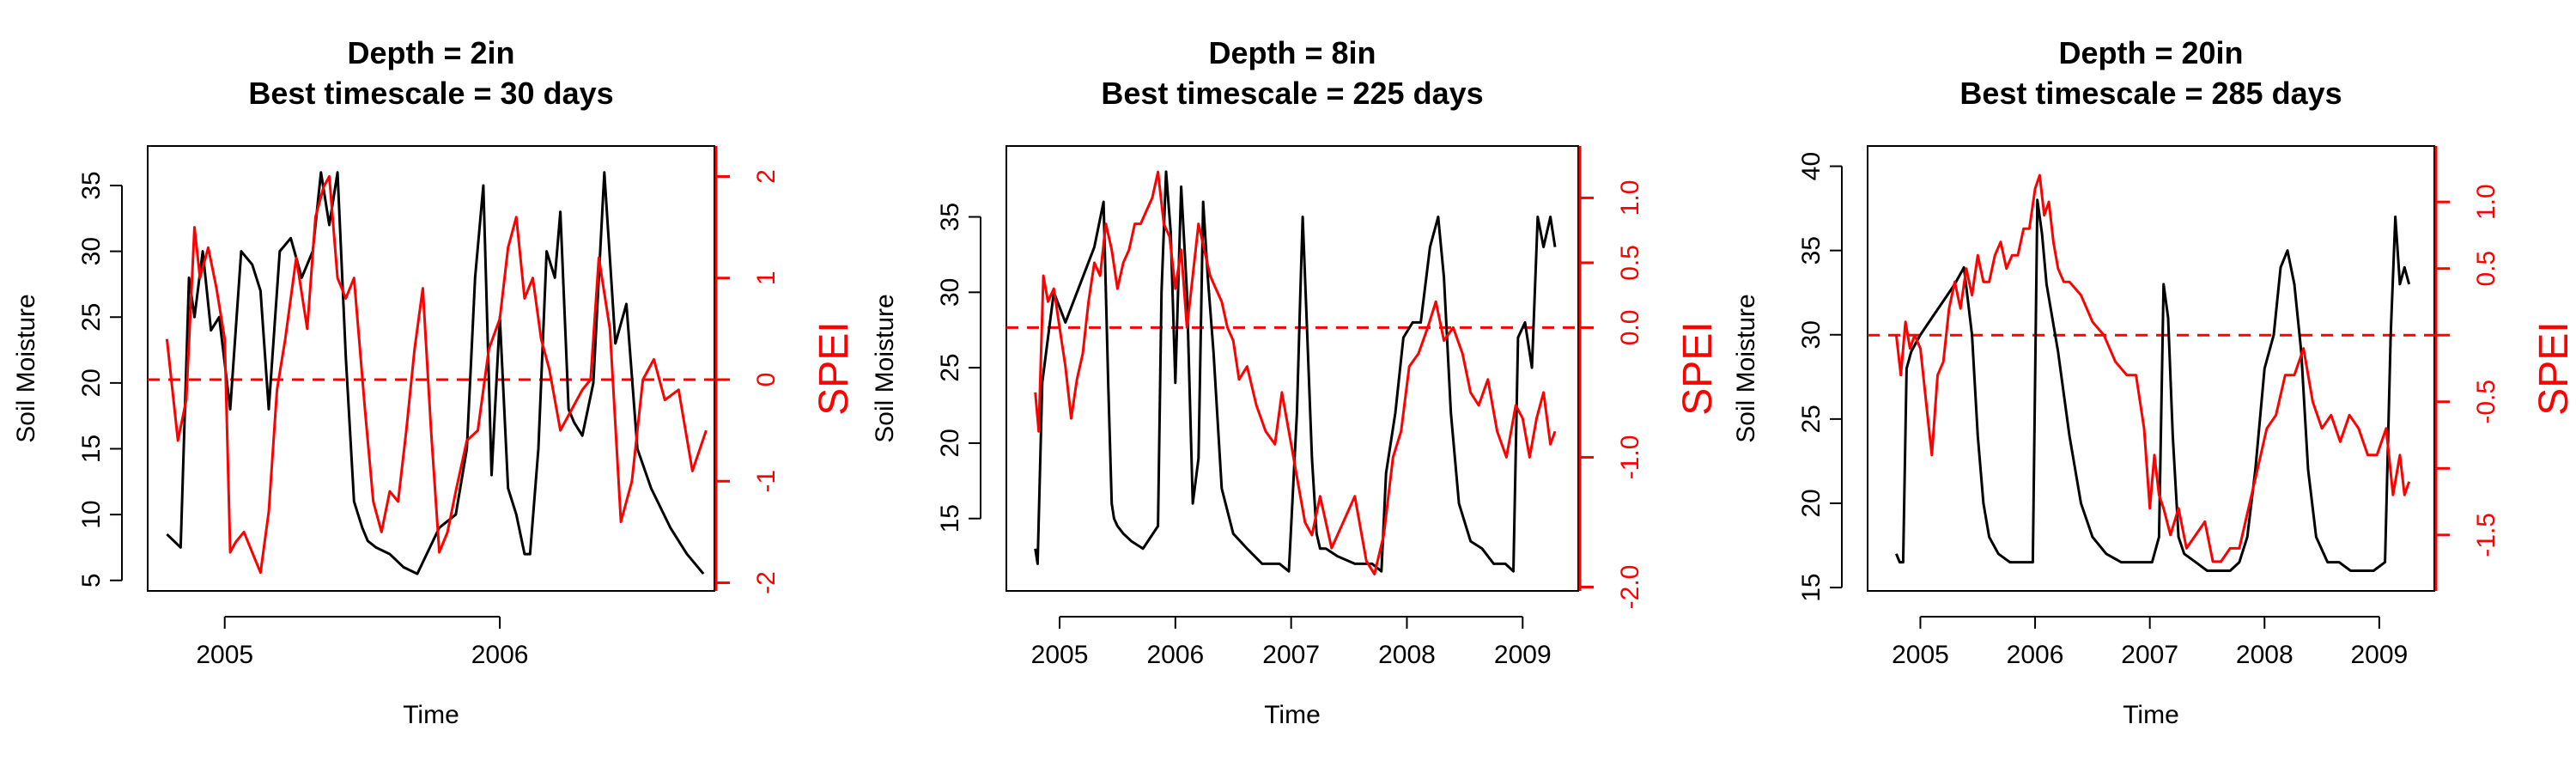 Image resolution: width=2576 pixels, height=773 pixels. What do you see at coordinates (766, 380) in the screenshot?
I see `y2-tick-label: 0` at bounding box center [766, 380].